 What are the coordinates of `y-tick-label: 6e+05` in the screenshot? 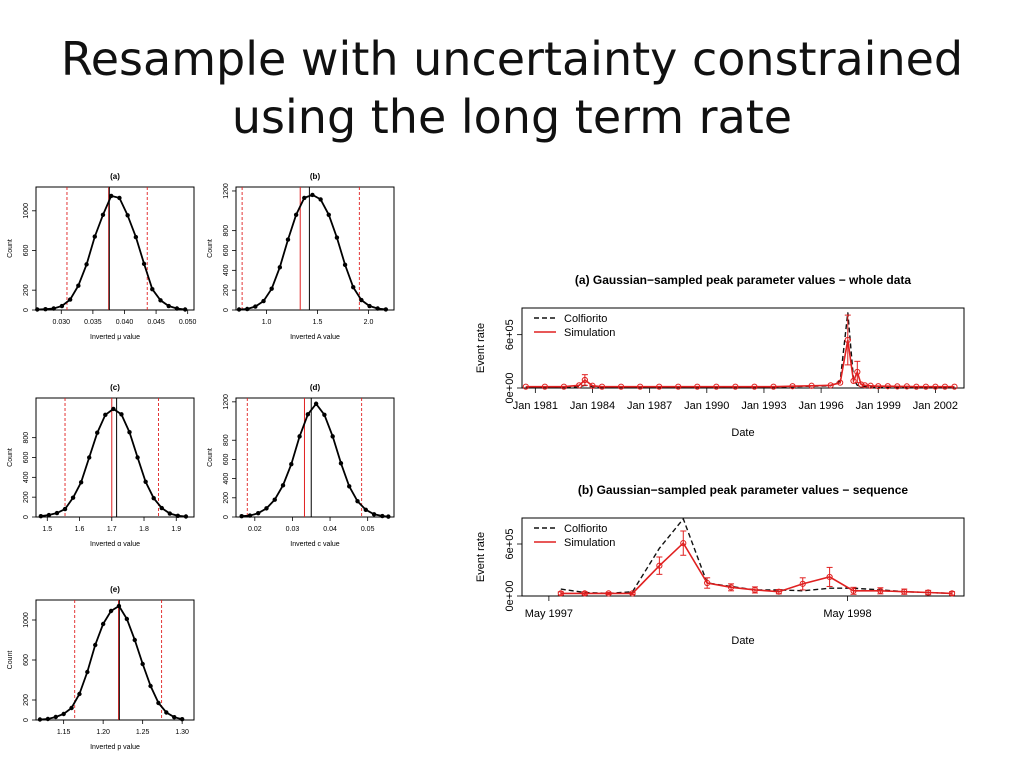 It's located at (510, 334).